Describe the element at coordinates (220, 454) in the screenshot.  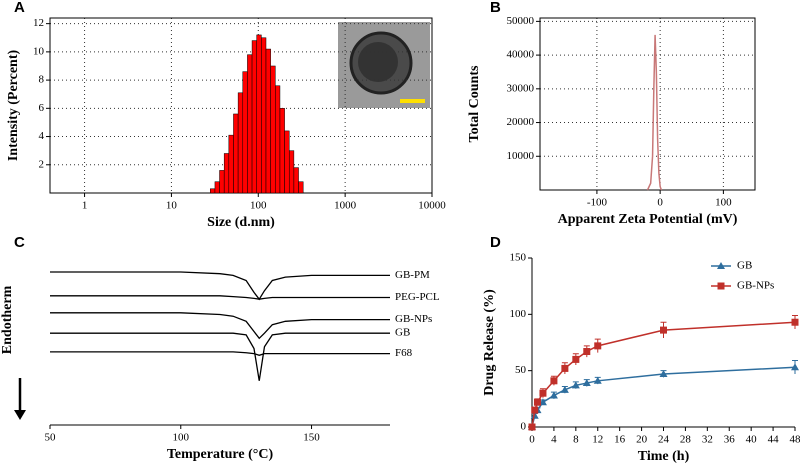
I see `x-axis-title: Temperature (°C)` at that location.